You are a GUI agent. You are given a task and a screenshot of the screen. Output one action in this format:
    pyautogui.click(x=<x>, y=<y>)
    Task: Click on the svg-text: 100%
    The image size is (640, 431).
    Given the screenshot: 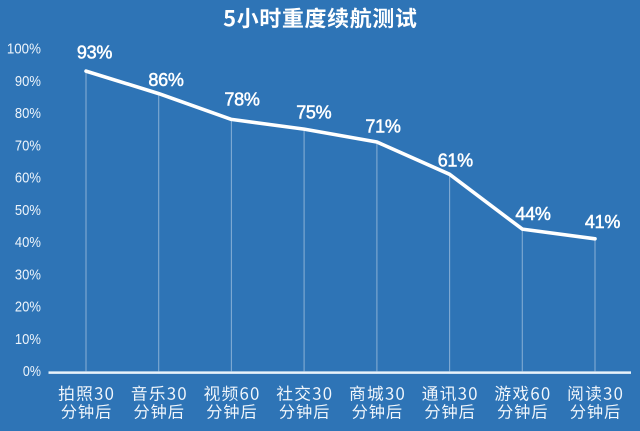 What is the action you would take?
    pyautogui.click(x=24, y=49)
    